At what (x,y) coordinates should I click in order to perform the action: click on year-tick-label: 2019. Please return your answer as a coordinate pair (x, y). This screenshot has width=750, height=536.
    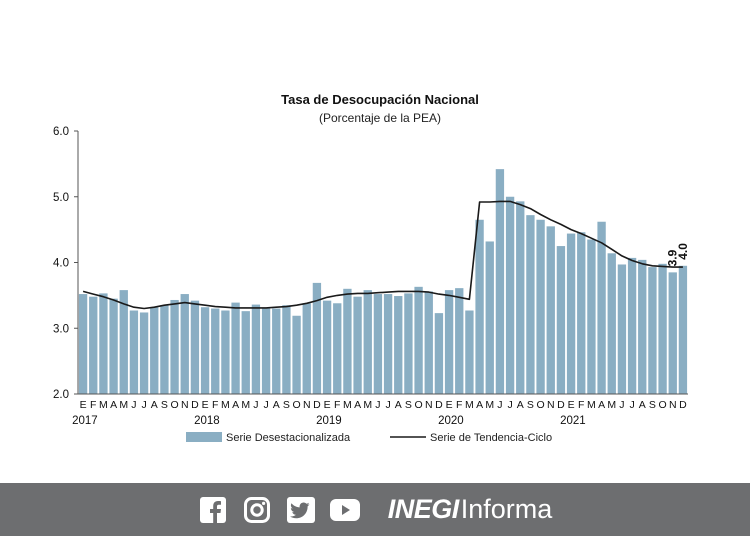
    Looking at the image, I should click on (329, 421).